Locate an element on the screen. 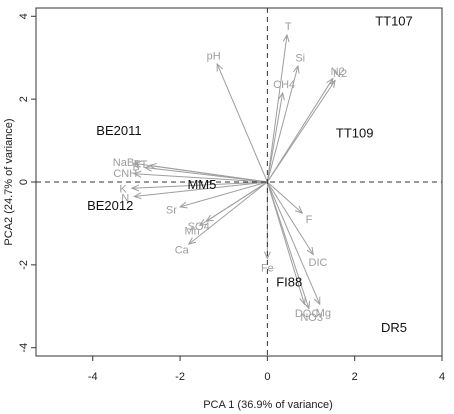 This screenshot has height=414, width=454. loading-arrow-ch4 is located at coordinates (274, 138).